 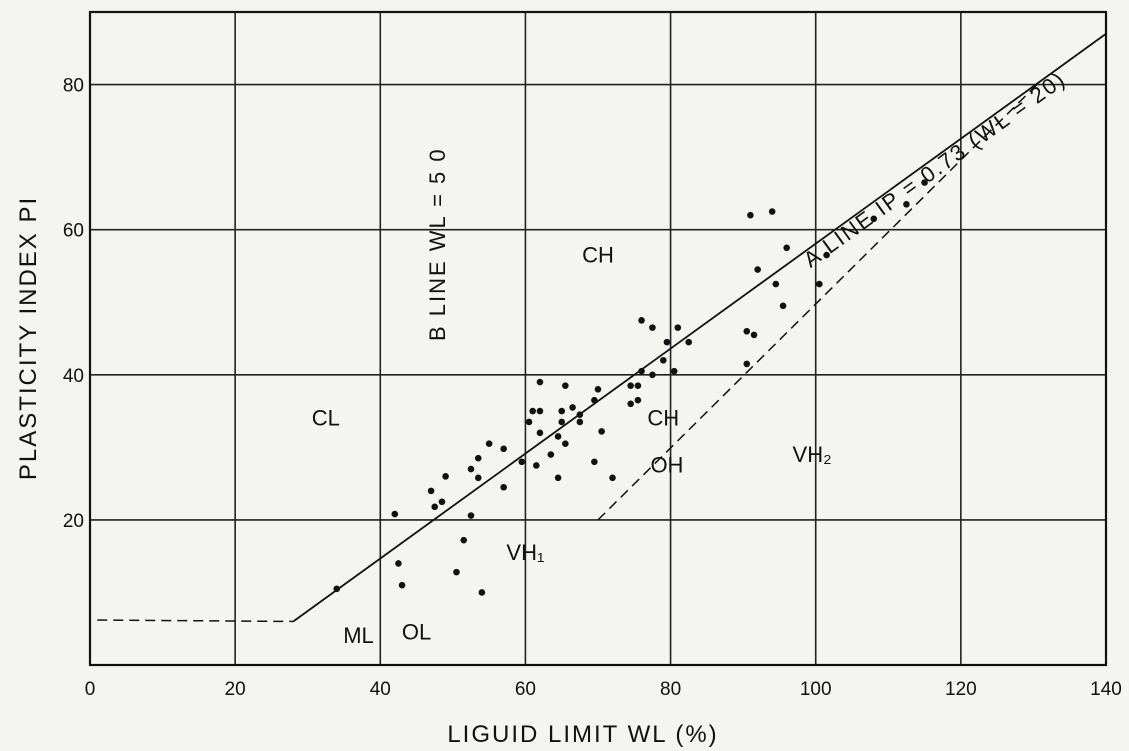 I want to click on x-tick-label: 20, so click(x=235, y=689).